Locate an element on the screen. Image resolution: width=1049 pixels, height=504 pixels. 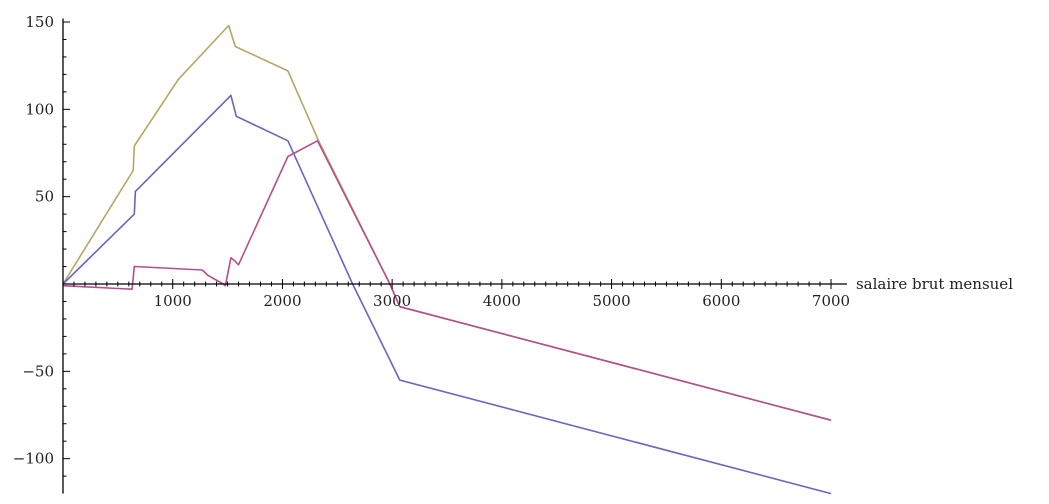
y-tick-label--100: −100 is located at coordinates (33, 459).